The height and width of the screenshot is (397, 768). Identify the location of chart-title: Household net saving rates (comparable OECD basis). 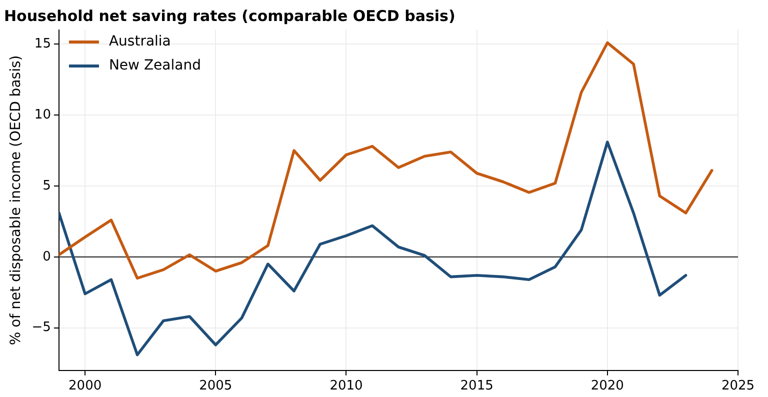
(230, 15).